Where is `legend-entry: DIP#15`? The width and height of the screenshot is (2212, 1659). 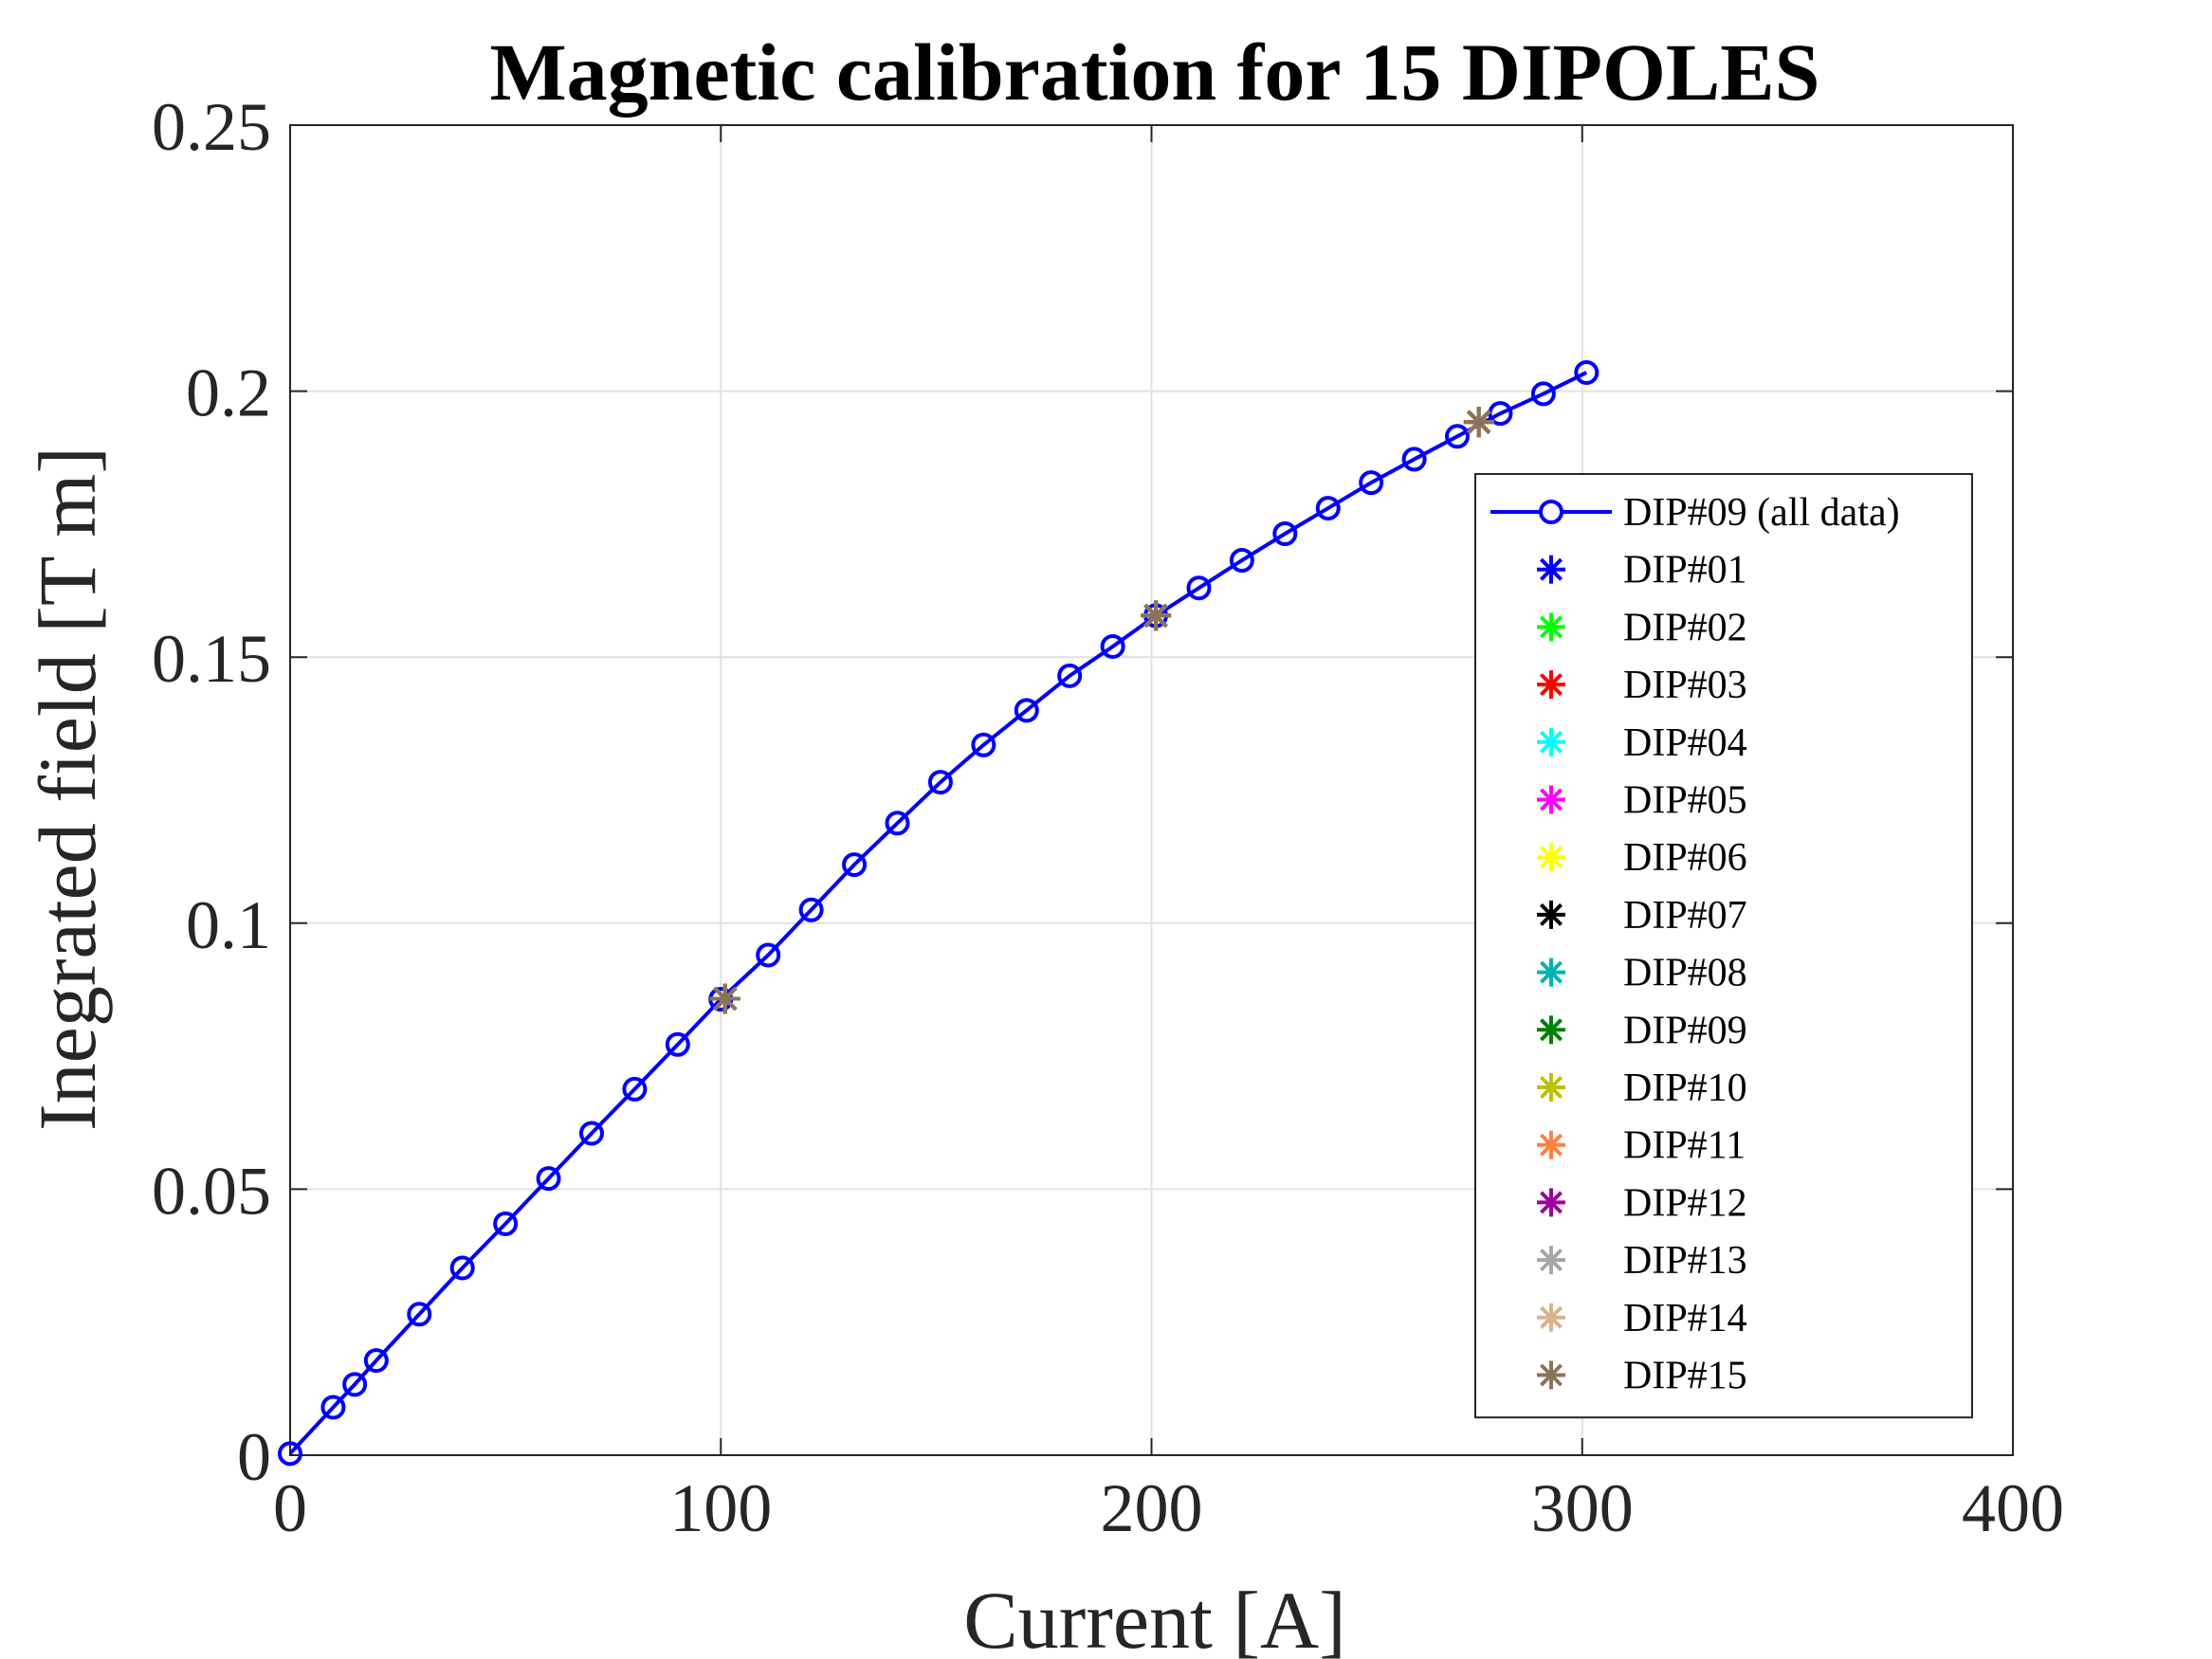
legend-entry: DIP#15 is located at coordinates (1642, 1376).